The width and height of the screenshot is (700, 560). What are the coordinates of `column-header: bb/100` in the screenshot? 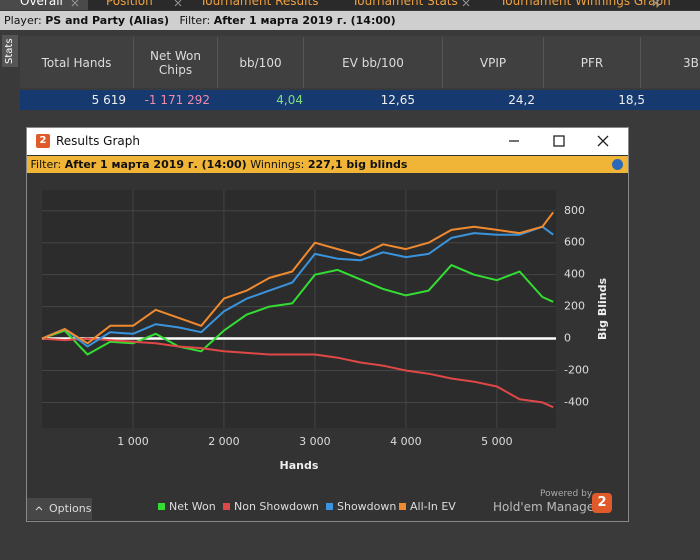 It's located at (261, 62).